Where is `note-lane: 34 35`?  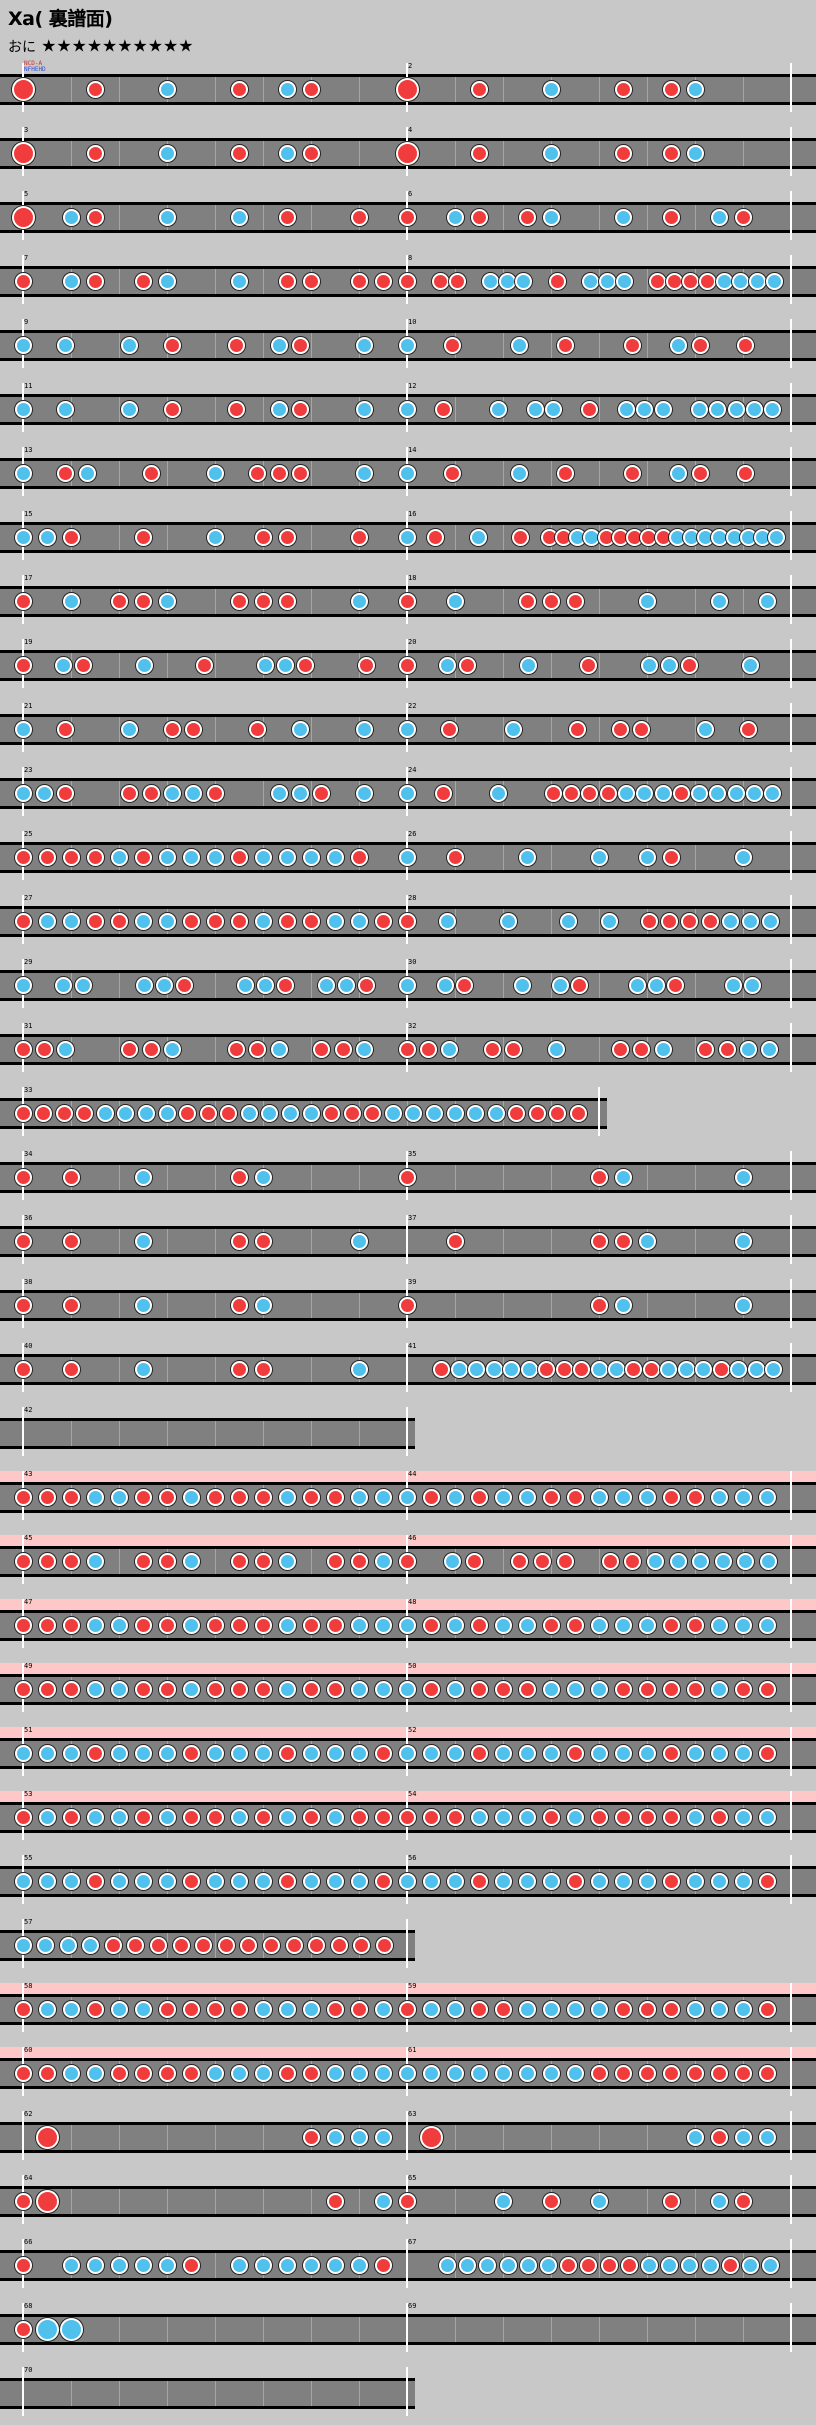 note-lane: 34 35 is located at coordinates (408, 1175).